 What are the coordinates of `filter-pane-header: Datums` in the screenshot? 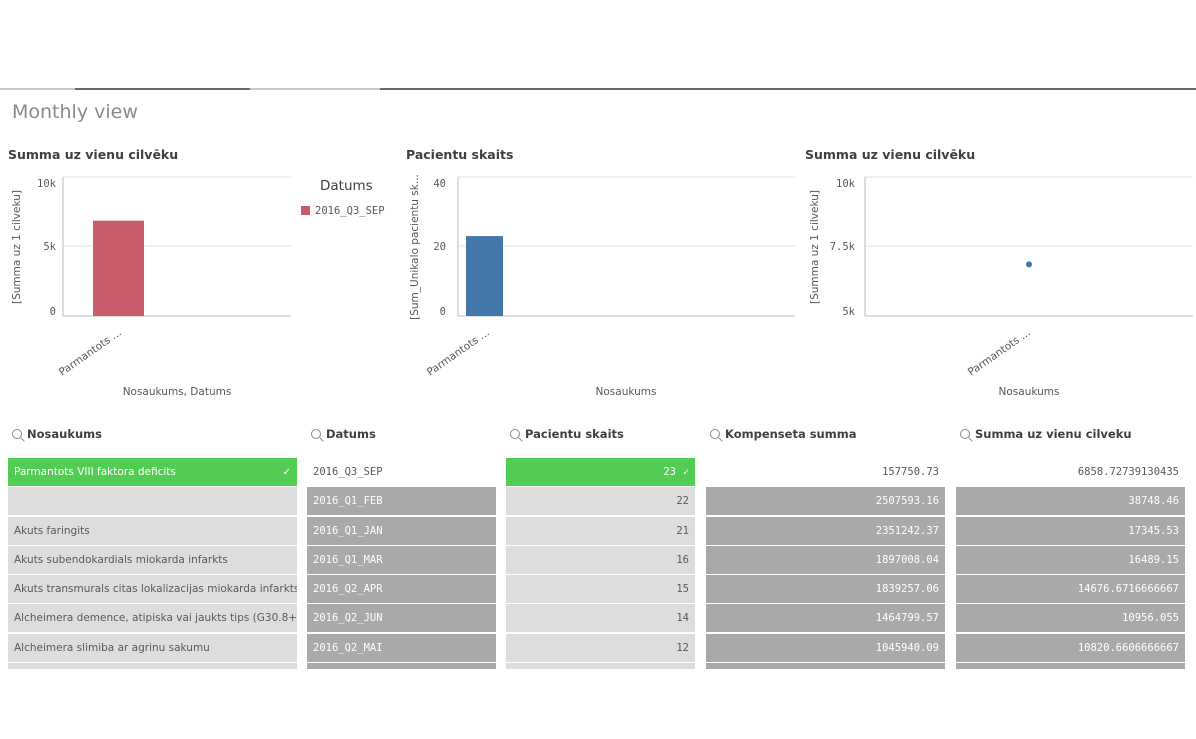 It's located at (401, 434).